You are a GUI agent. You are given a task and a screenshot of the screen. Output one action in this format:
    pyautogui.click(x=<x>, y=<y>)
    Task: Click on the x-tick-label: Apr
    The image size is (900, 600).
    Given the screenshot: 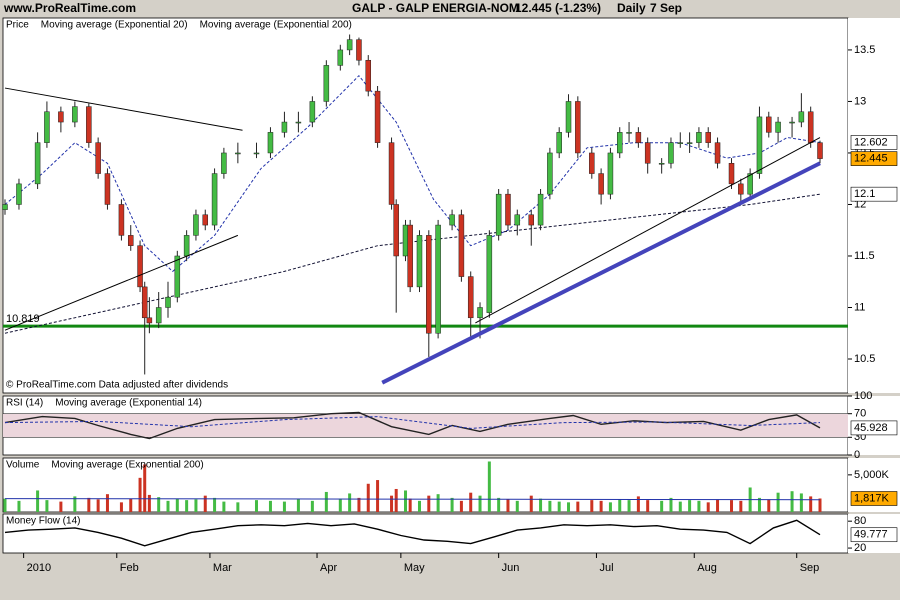 What is the action you would take?
    pyautogui.click(x=328, y=568)
    